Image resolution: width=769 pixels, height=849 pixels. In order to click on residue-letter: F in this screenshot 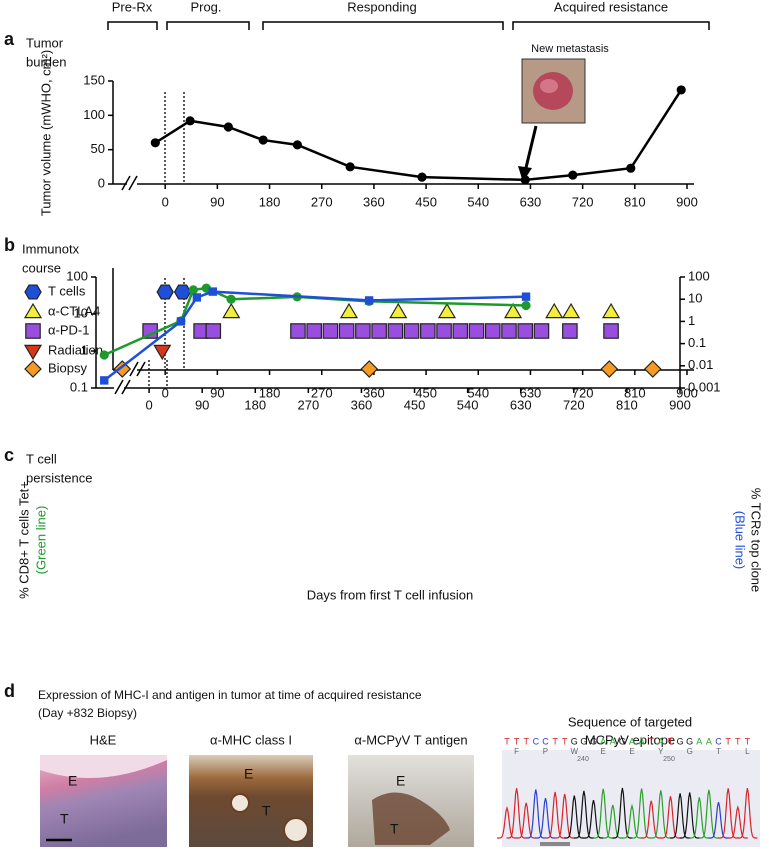, I will do `click(516, 751)`.